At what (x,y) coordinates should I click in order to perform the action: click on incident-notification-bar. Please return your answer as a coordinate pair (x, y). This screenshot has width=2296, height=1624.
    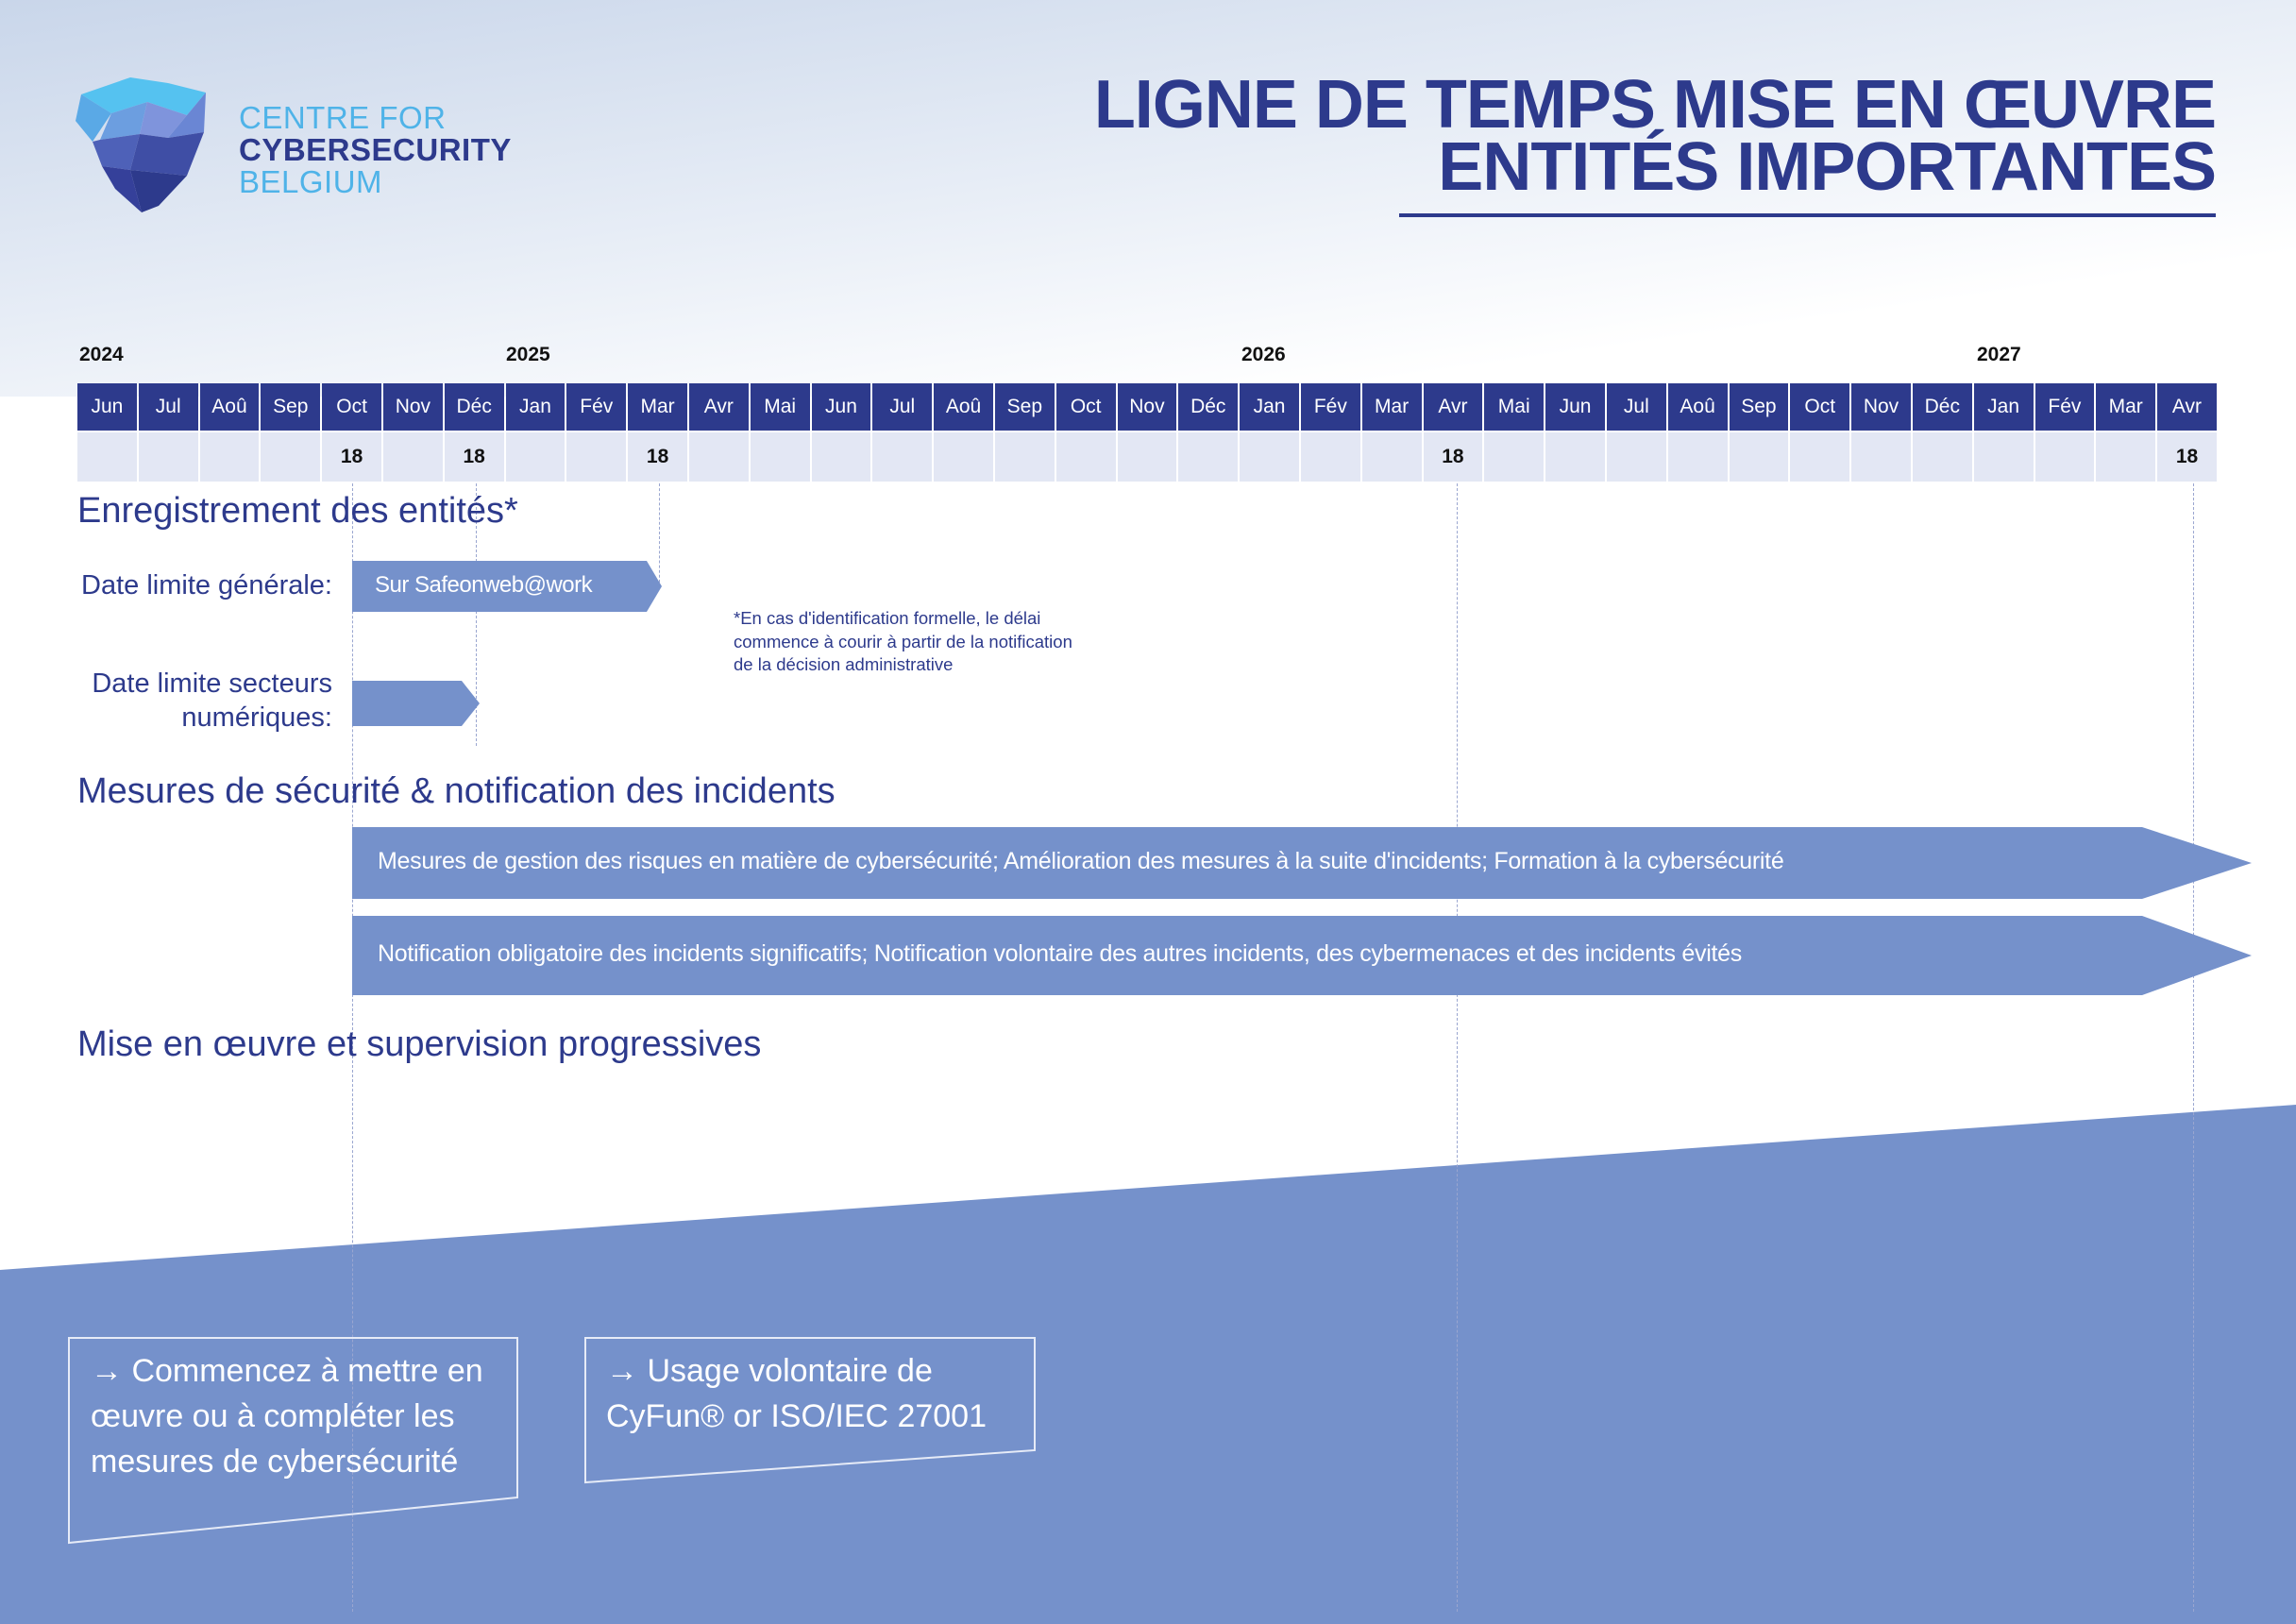
    Looking at the image, I should click on (1302, 955).